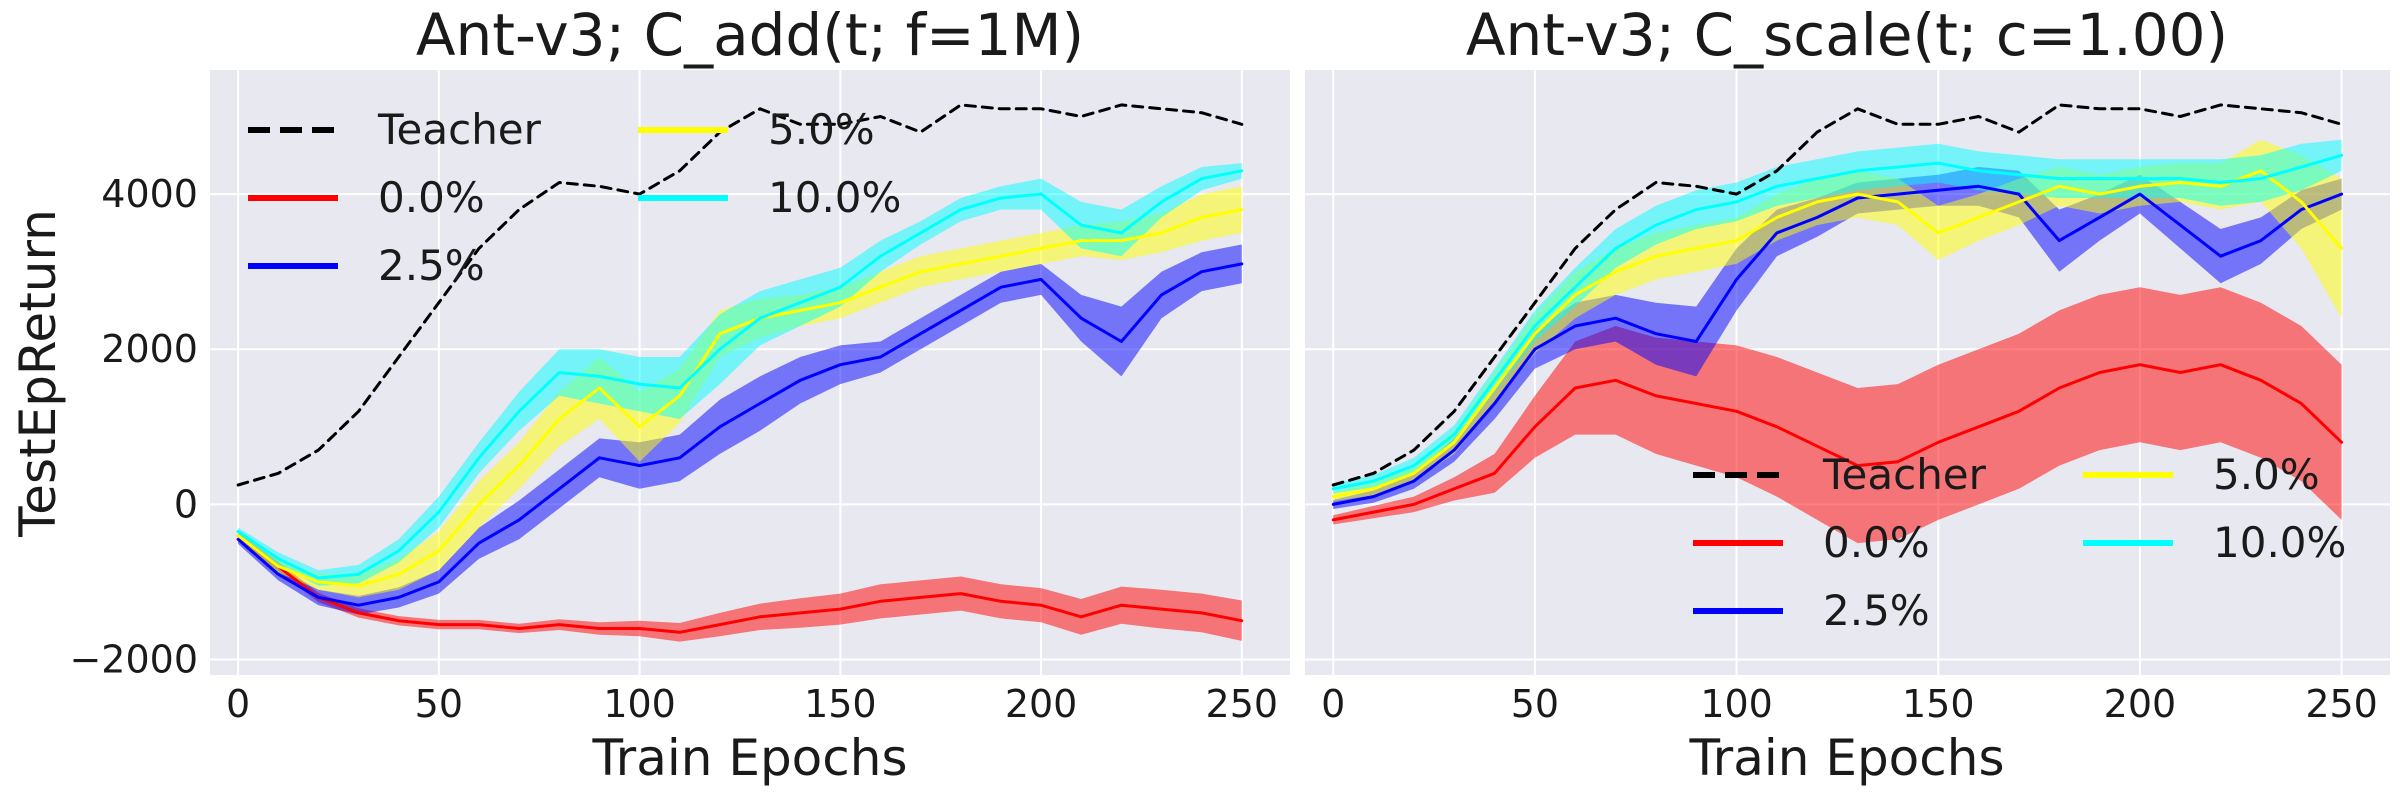 This screenshot has width=2400, height=800. I want to click on legend-left: Teacher 0.0% 2.5% 5.0% 10.0%, so click(574, 197).